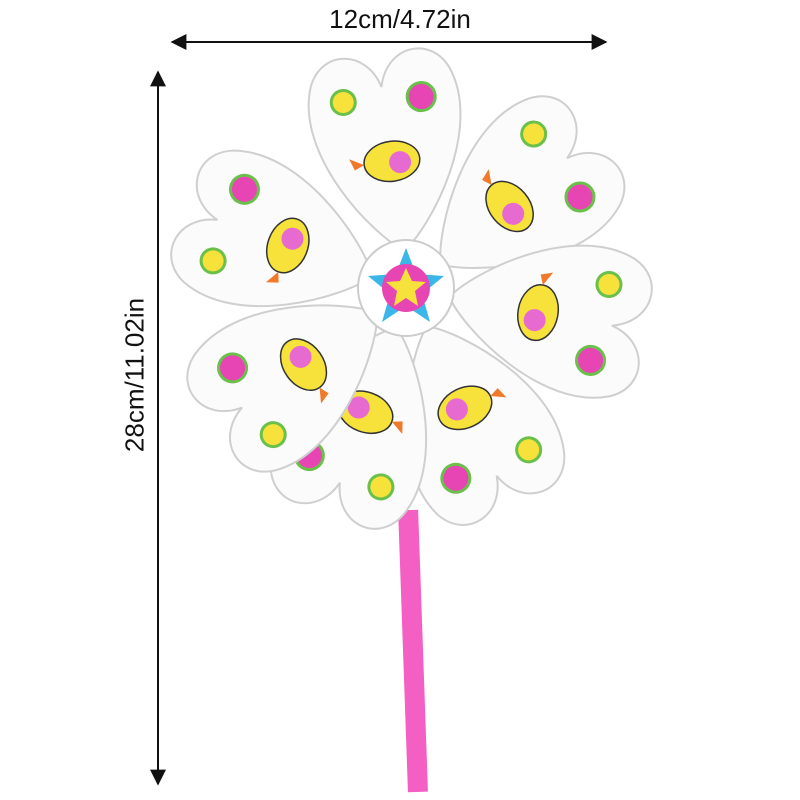 This screenshot has width=800, height=800. Describe the element at coordinates (406, 288) in the screenshot. I see `pinwheel-center` at that location.